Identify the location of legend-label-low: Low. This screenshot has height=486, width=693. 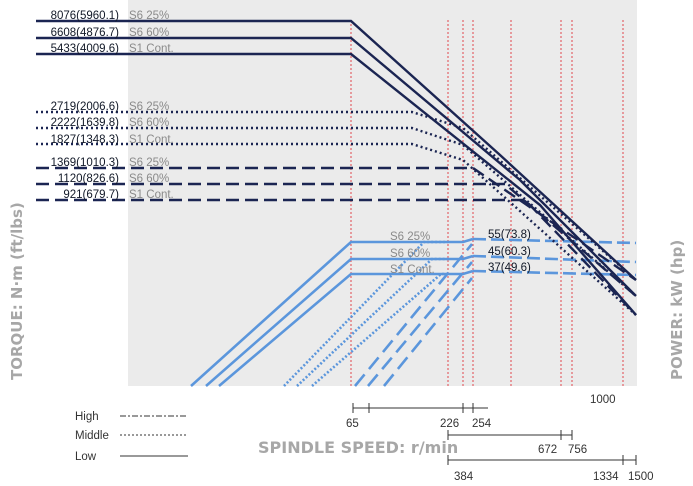
(86, 457).